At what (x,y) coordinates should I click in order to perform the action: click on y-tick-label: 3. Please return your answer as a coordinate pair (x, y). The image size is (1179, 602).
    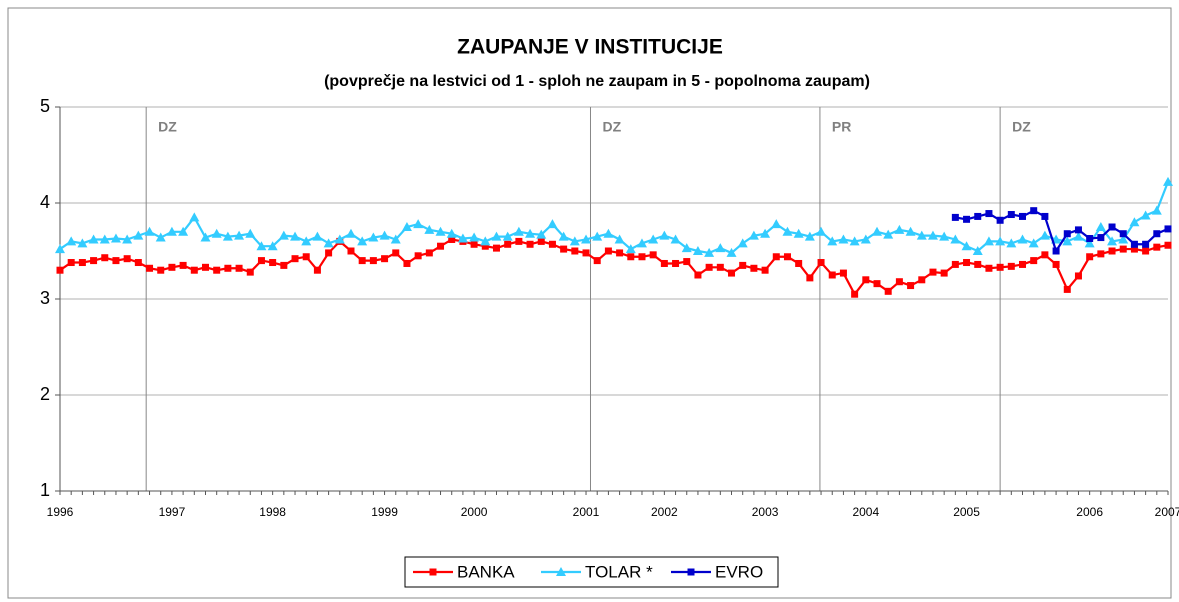
    Looking at the image, I should click on (45, 298).